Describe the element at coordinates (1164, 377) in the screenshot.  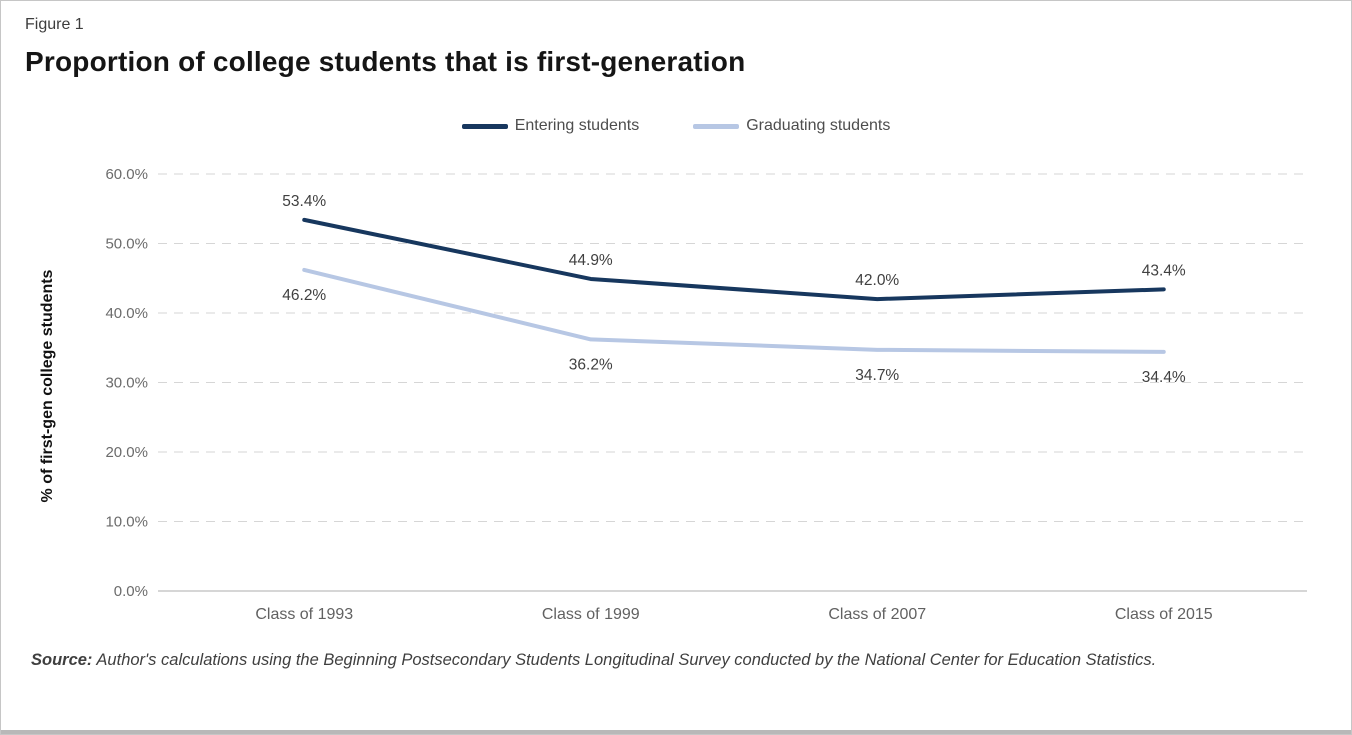
I see `data-label-graduating-students: 34.4%` at that location.